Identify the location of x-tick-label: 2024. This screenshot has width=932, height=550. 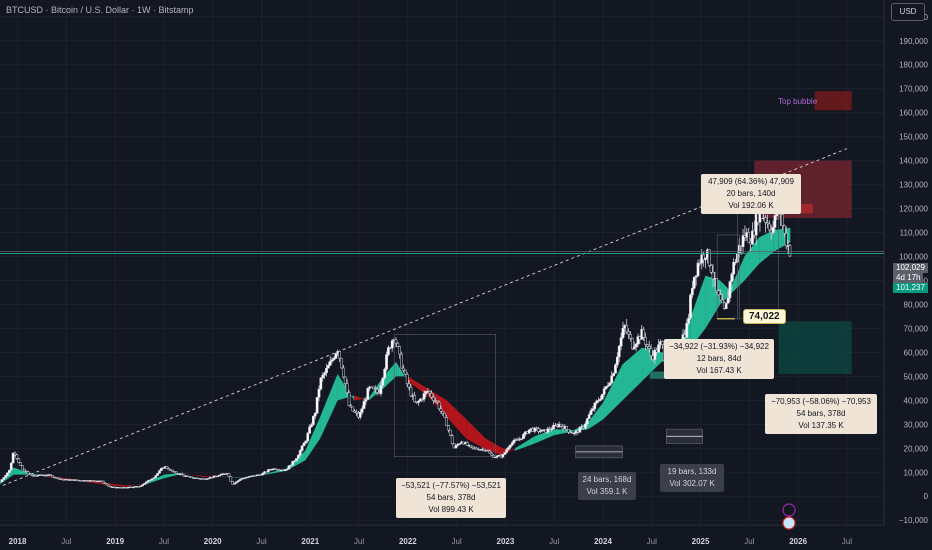
(603, 541).